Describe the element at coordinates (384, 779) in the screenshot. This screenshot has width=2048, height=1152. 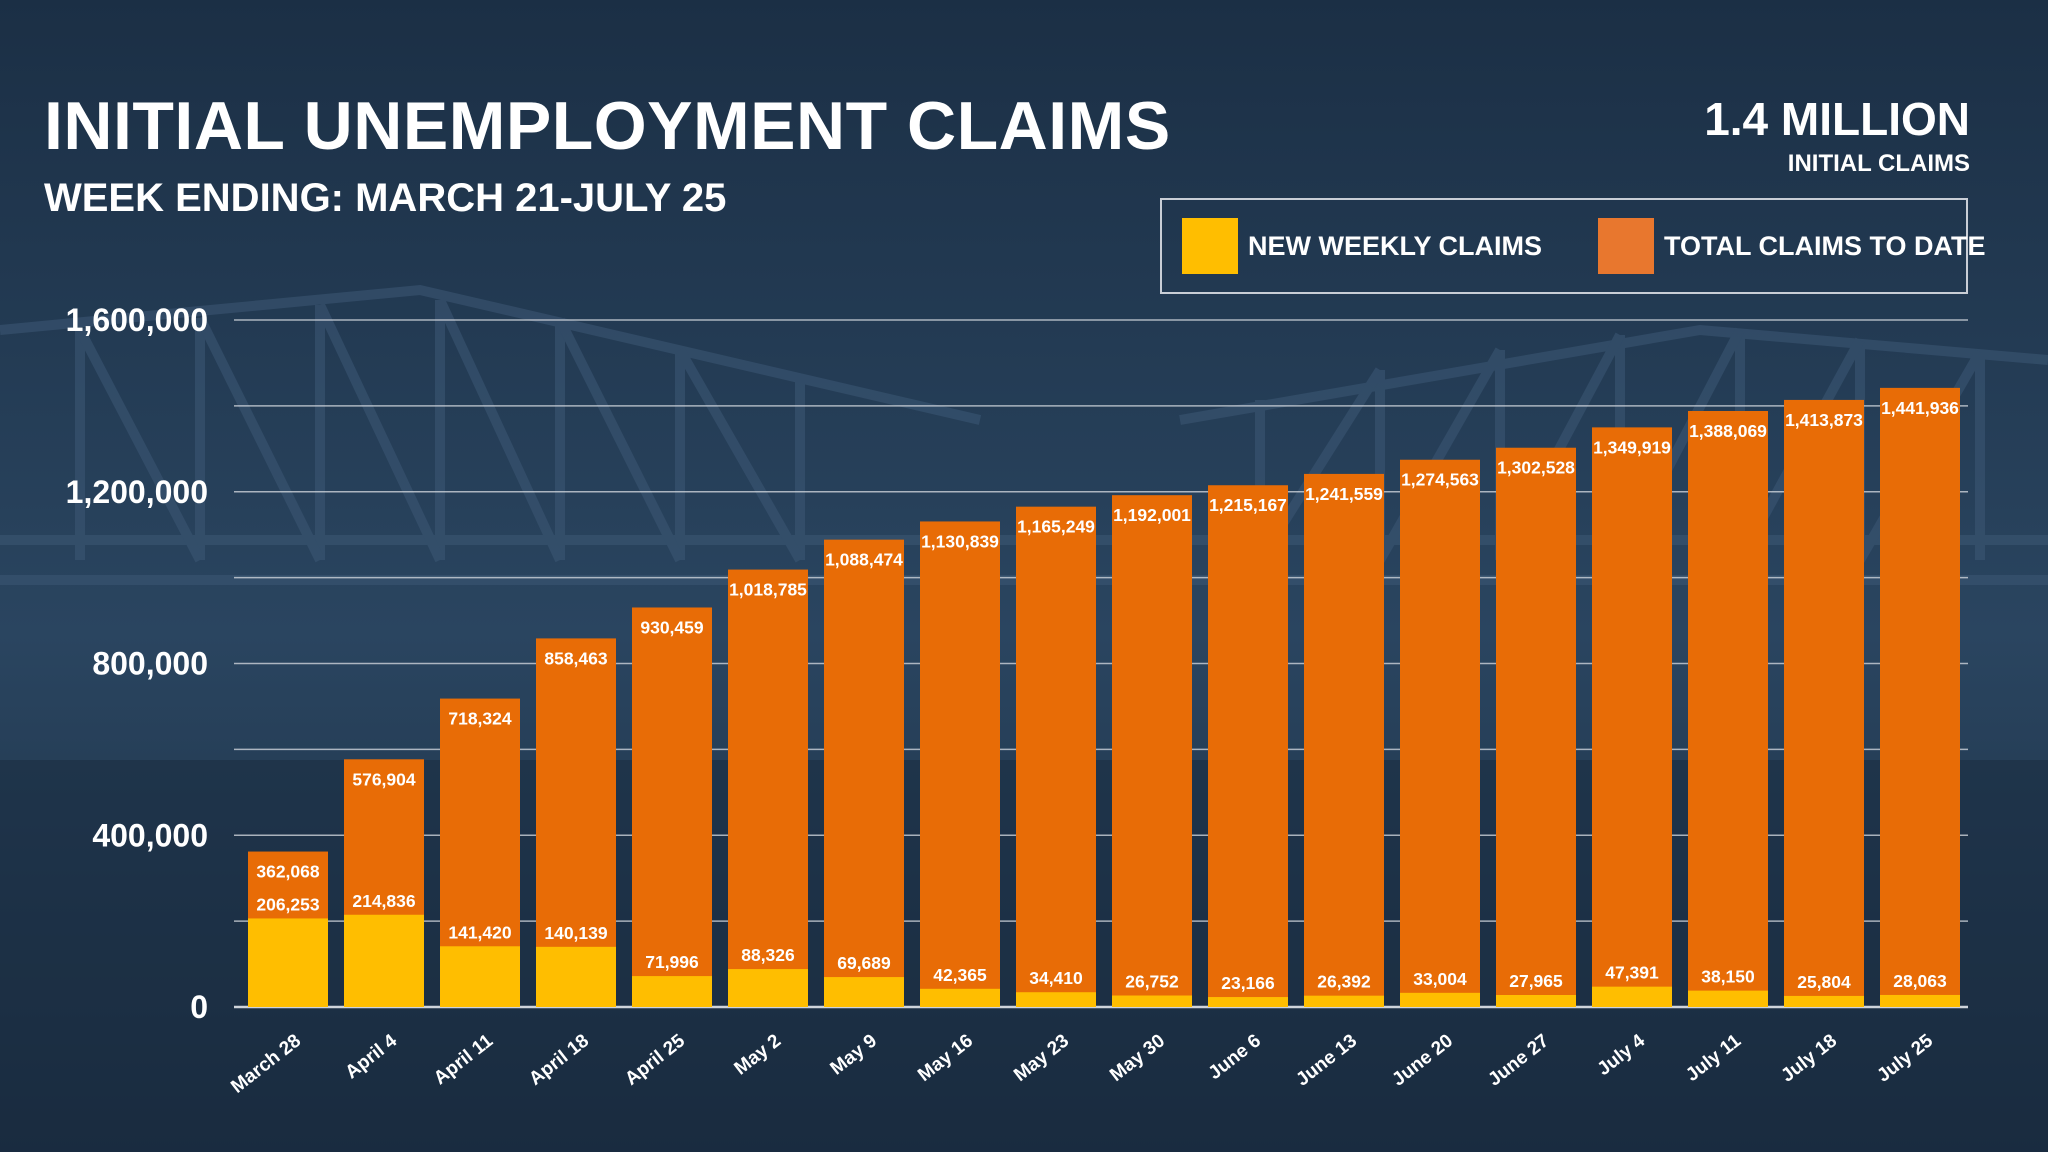
I see `data-label-total: 576,904` at that location.